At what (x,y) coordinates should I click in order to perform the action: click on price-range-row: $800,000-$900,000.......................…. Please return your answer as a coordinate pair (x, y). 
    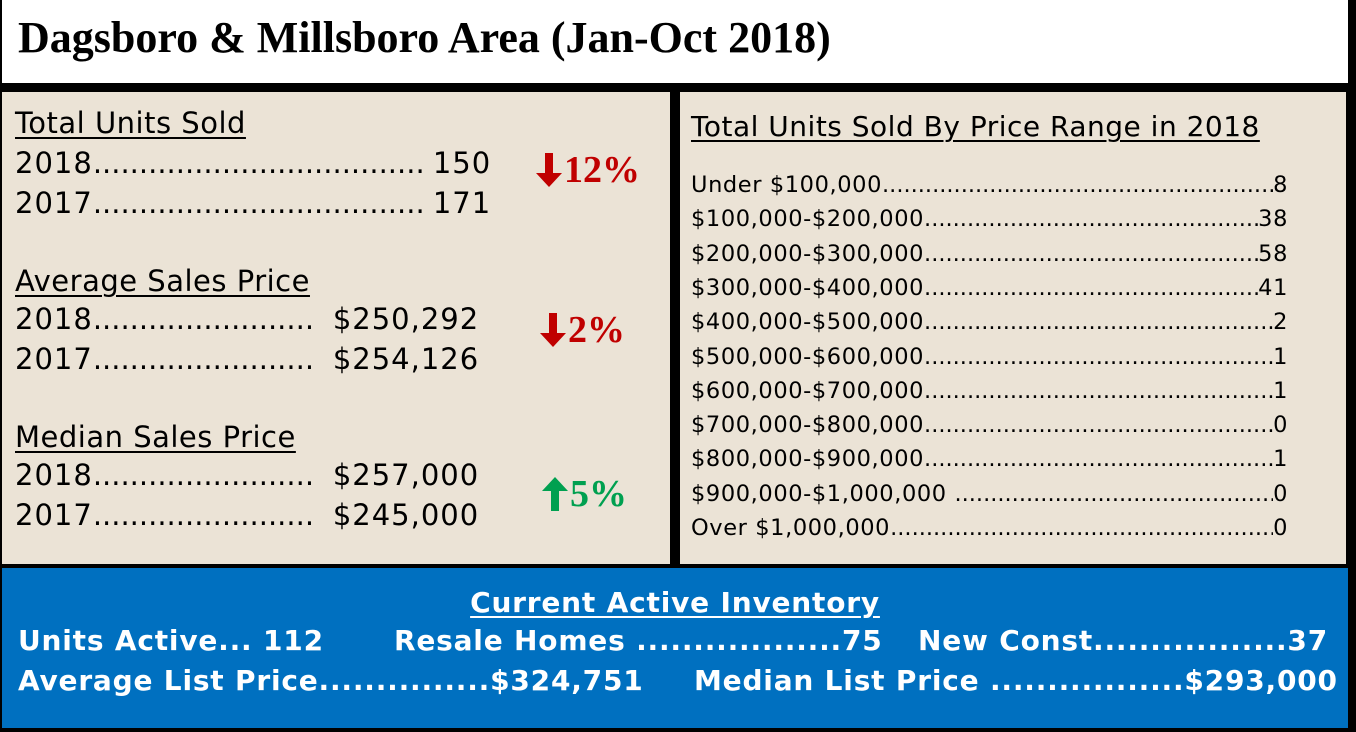
    Looking at the image, I should click on (989, 459).